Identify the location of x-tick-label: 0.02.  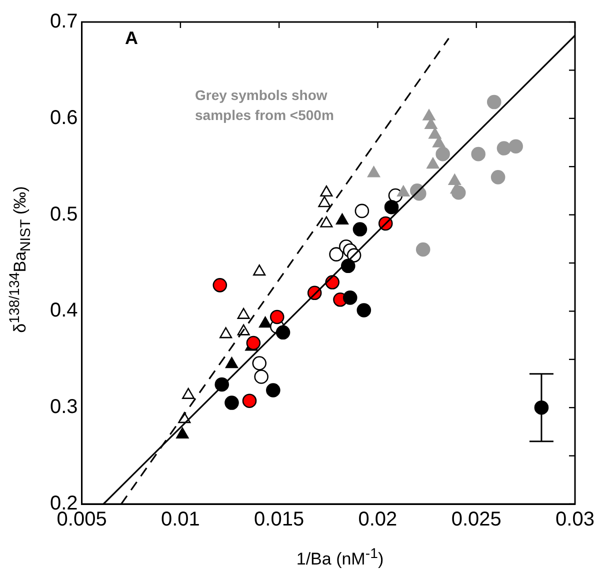
(378, 519).